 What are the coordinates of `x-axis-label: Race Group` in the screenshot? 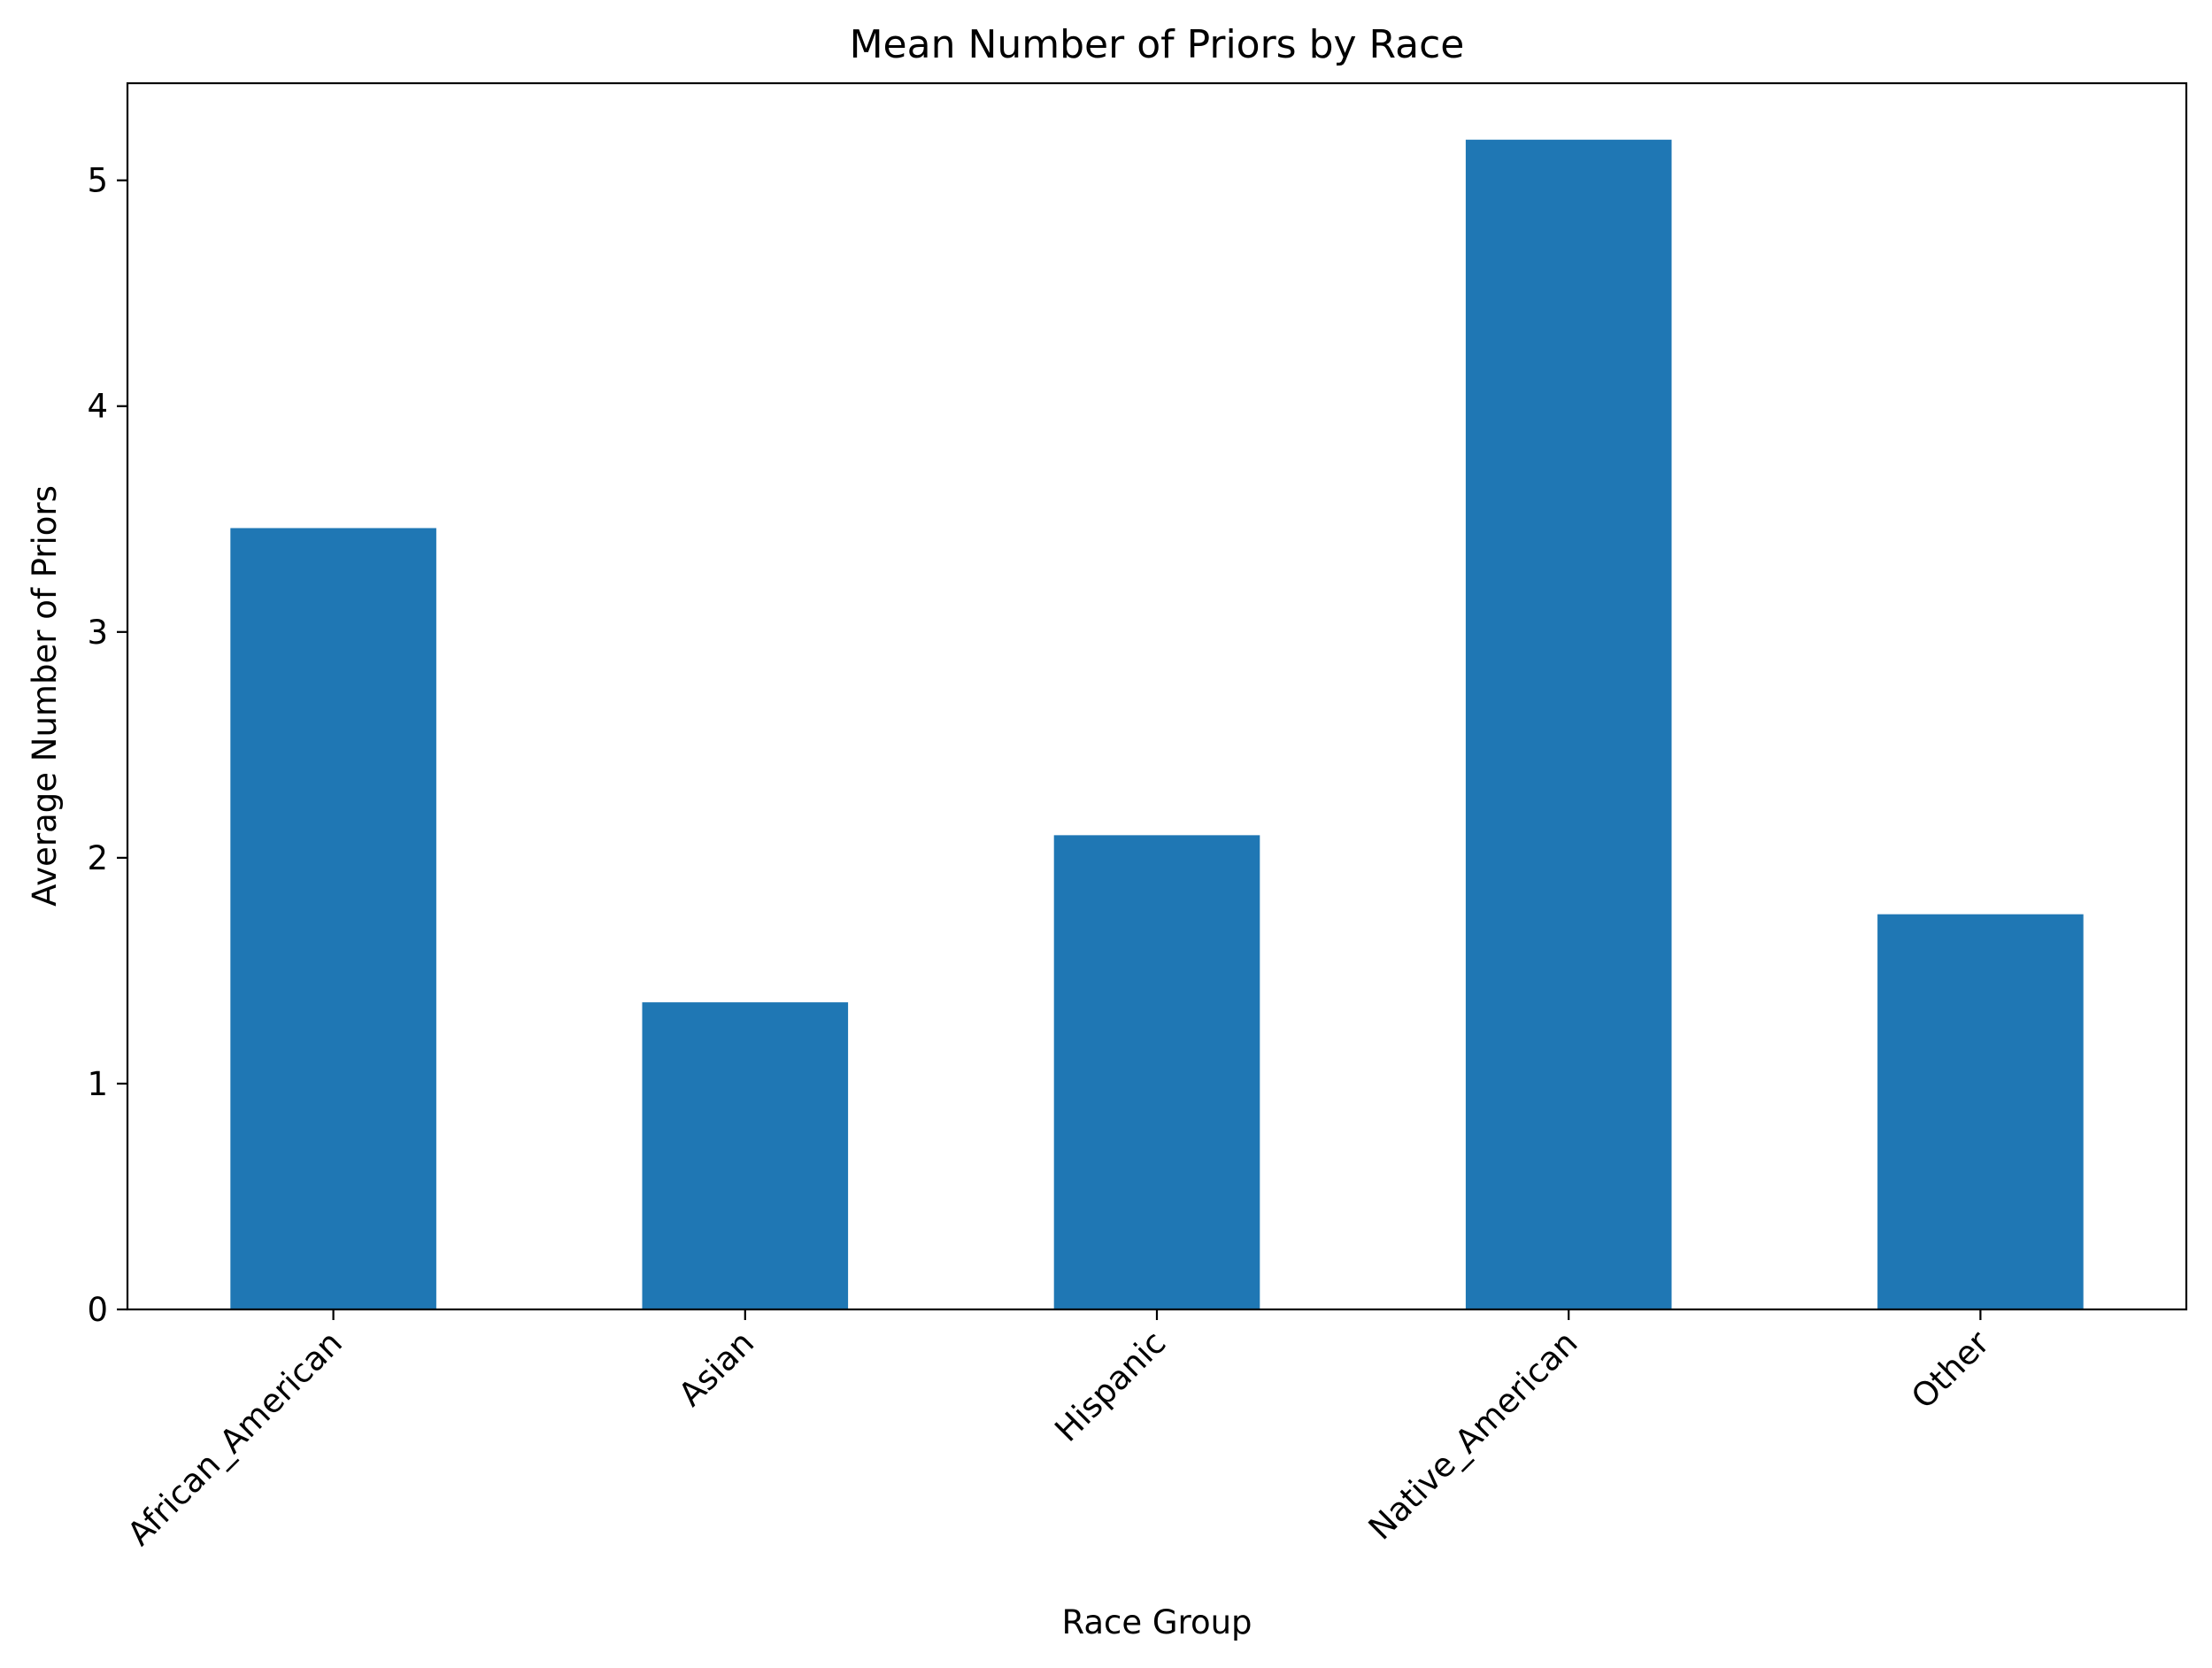 It's located at (1156, 1622).